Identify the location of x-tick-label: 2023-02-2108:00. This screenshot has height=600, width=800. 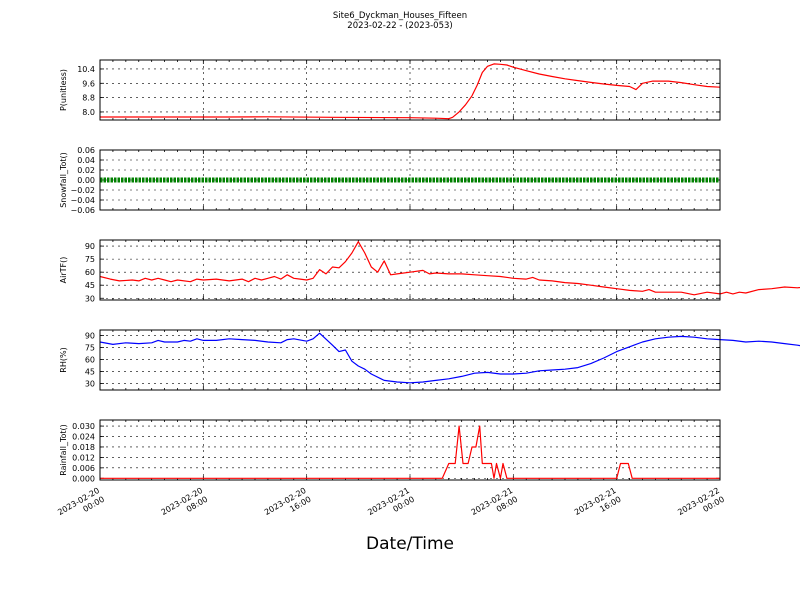
(495, 506).